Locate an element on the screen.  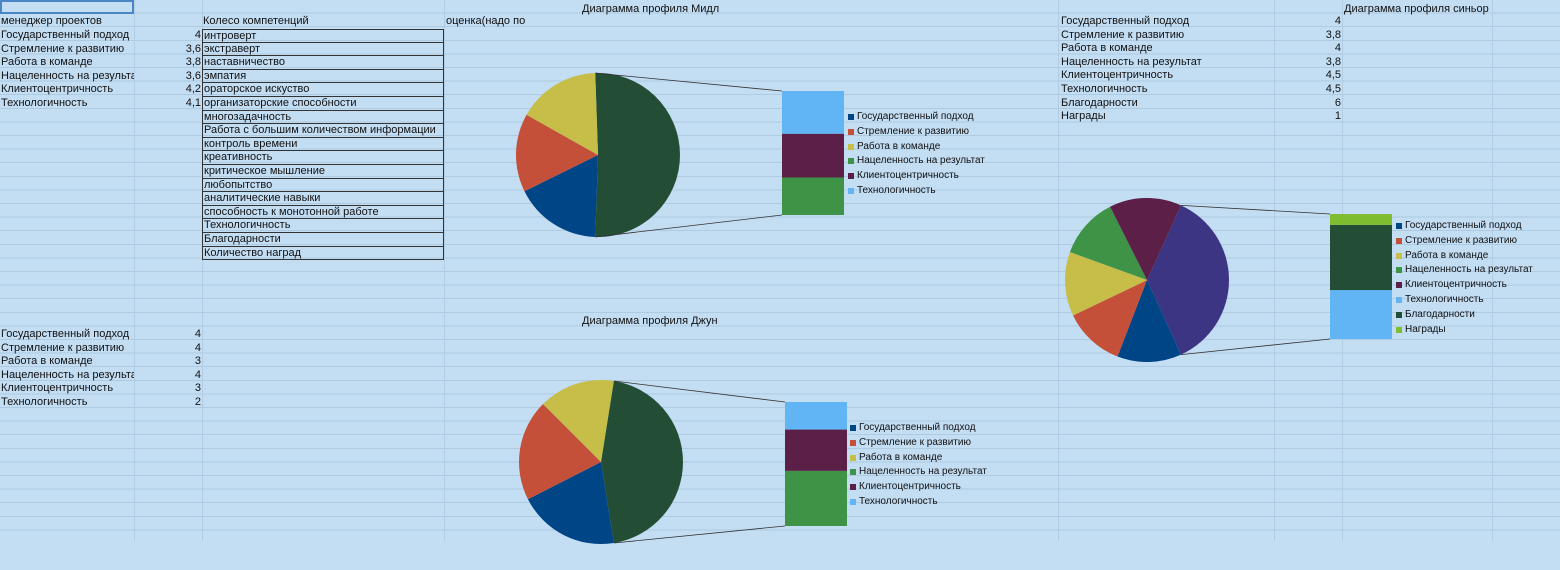
legend-item: Технологичность is located at coordinates (918, 502).